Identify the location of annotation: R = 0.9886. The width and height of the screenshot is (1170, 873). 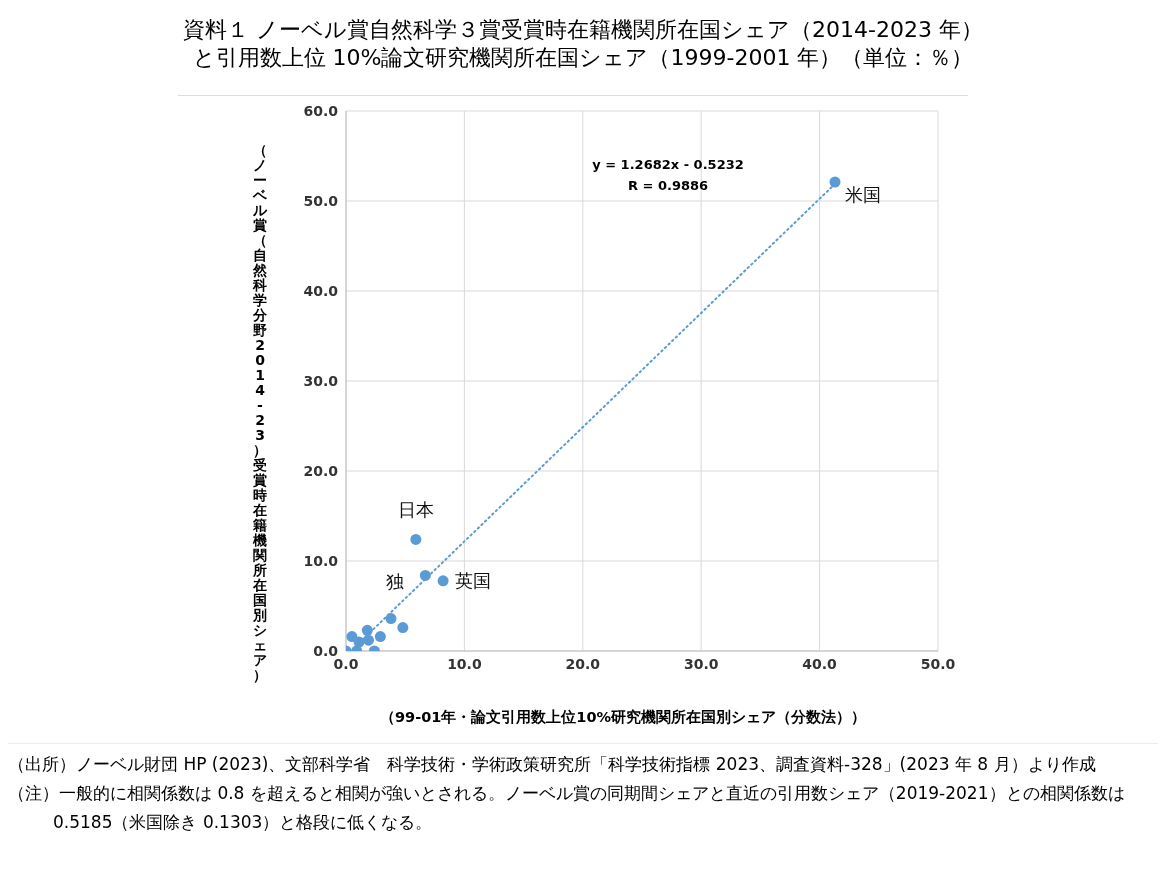
(668, 186).